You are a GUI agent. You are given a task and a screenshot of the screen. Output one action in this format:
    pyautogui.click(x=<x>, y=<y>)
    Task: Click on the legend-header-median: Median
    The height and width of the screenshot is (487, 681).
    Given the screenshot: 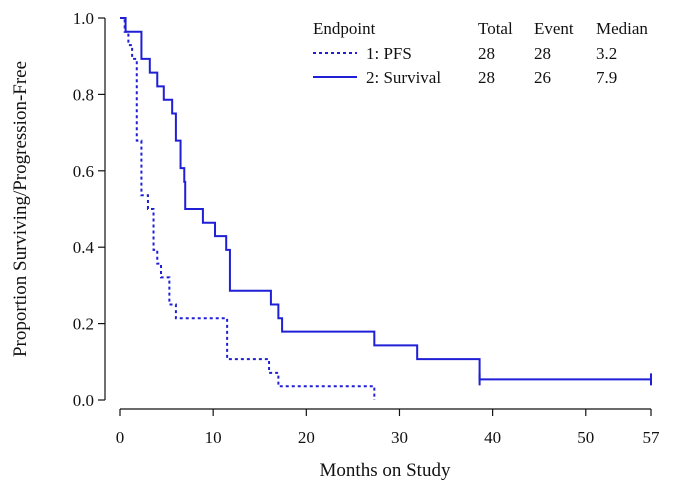 What is the action you would take?
    pyautogui.click(x=622, y=28)
    